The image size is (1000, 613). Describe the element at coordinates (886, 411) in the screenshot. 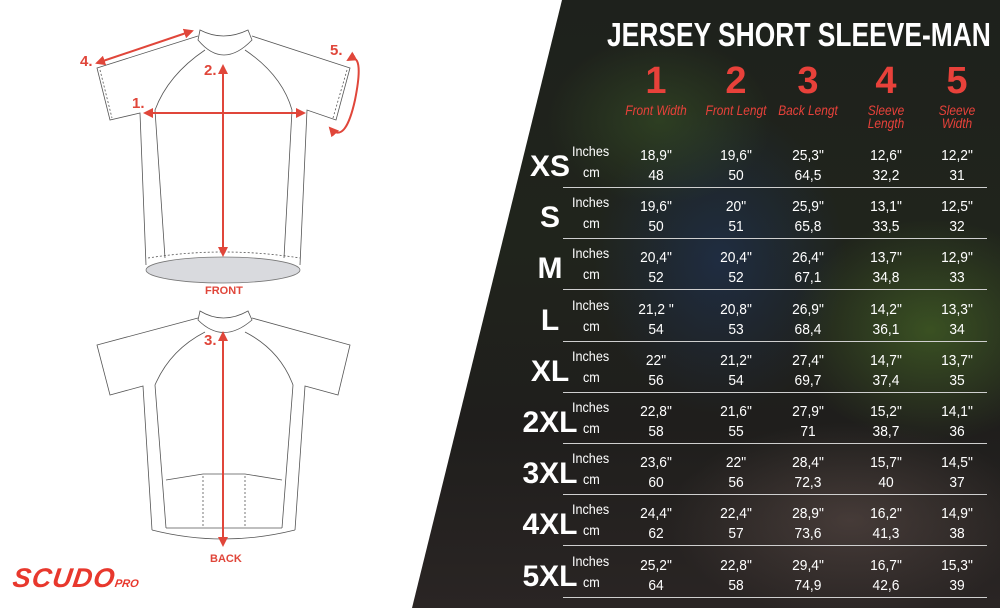

I see `value-inches: 15,2"` at that location.